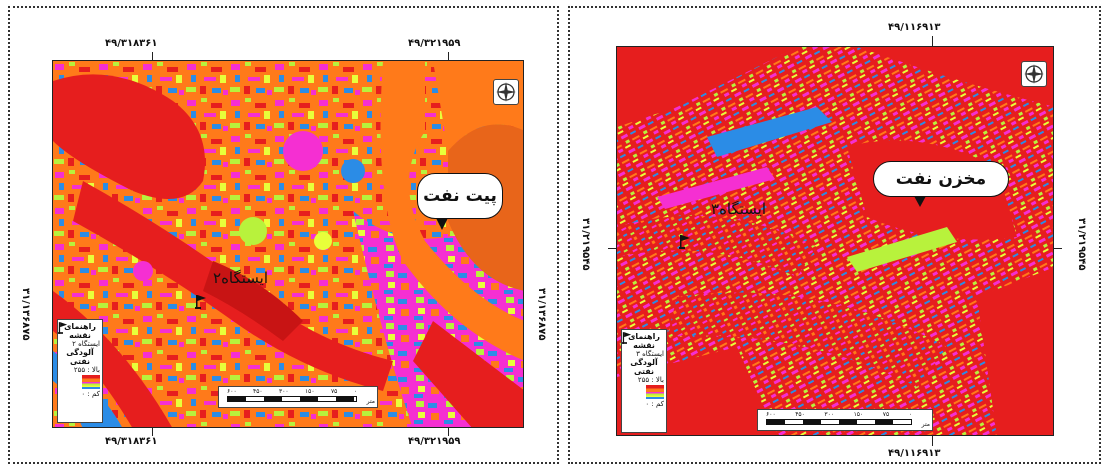 Image resolution: width=1107 pixels, height=473 pixels. I want to click on right-side-coord-1: ۳۱/۲۱۹۵۴۵, so click(585, 244).